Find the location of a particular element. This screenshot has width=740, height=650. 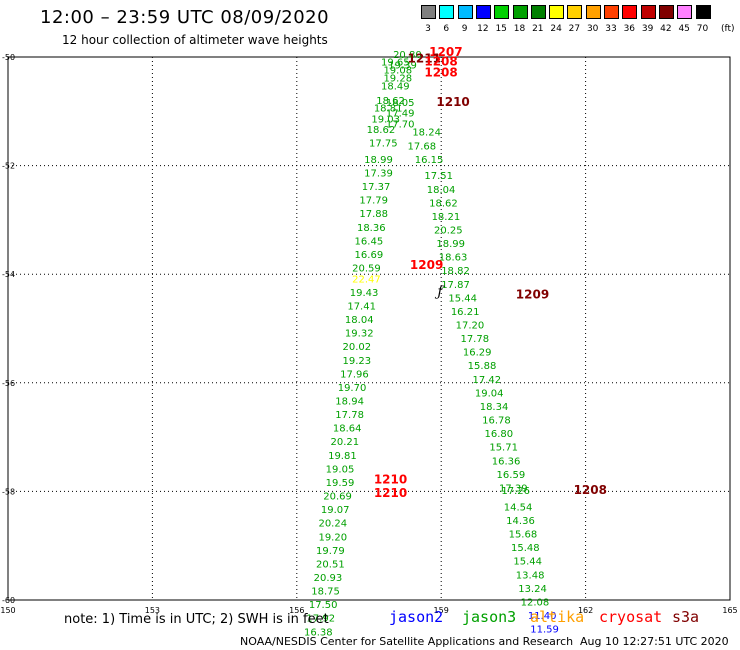

wave-height-label: 15.68 is located at coordinates (523, 535).